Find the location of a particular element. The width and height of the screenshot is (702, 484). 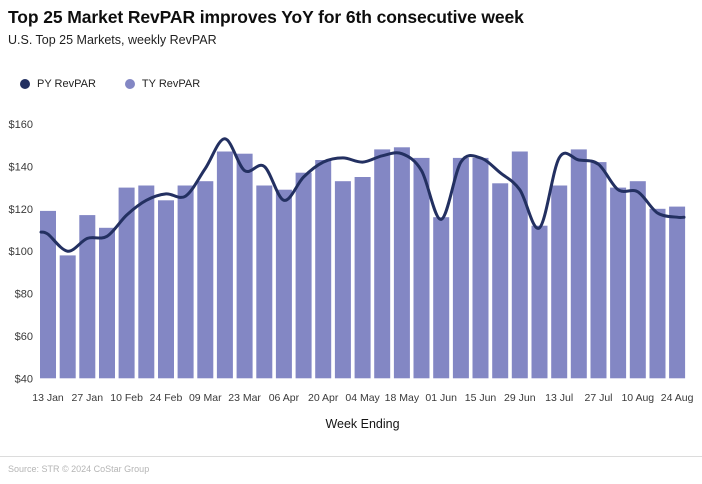

py-legend-dot-icon is located at coordinates (25, 84).